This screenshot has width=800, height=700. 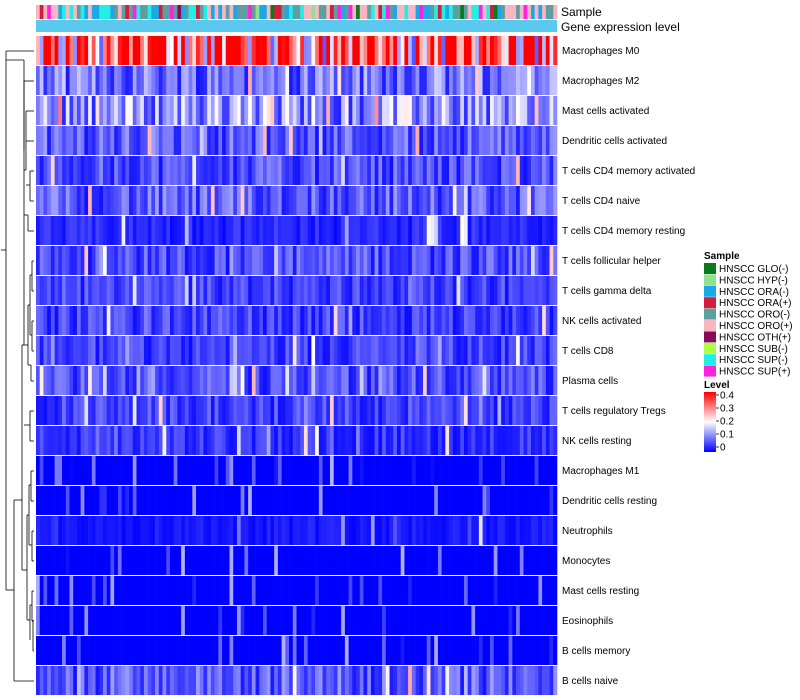 I want to click on sample-legend-label: HNSCC HYP(-), so click(x=753, y=280).